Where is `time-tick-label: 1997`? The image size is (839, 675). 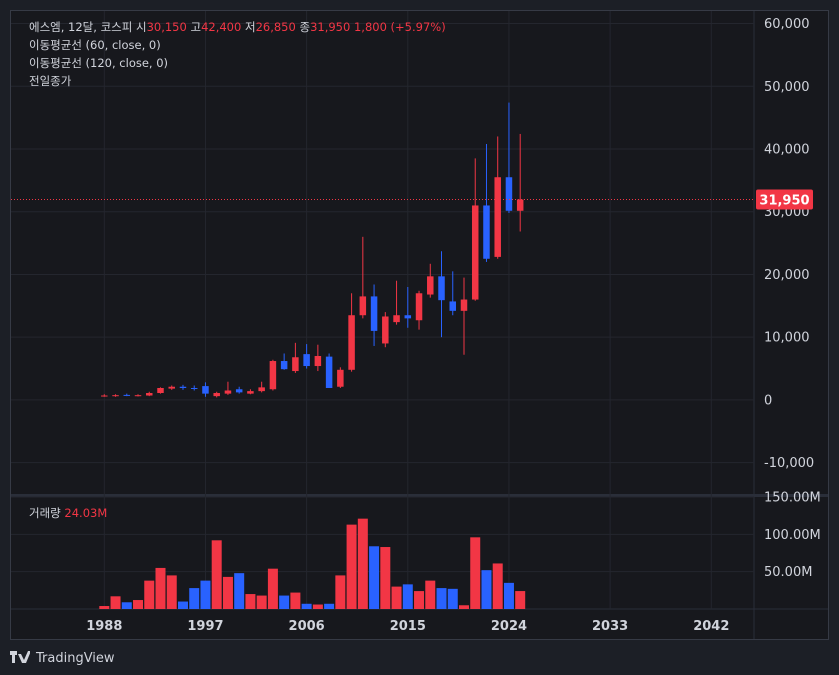 time-tick-label: 1997 is located at coordinates (205, 626).